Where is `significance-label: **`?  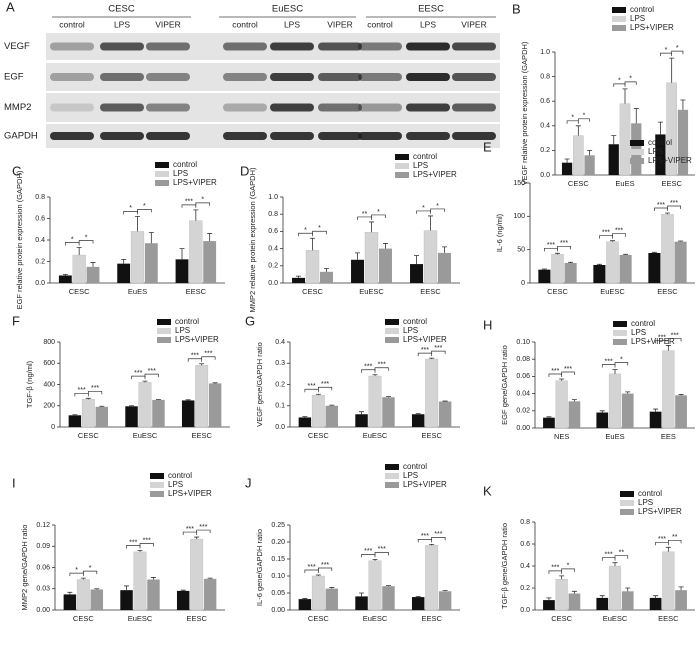 significance-label: ** is located at coordinates (365, 214).